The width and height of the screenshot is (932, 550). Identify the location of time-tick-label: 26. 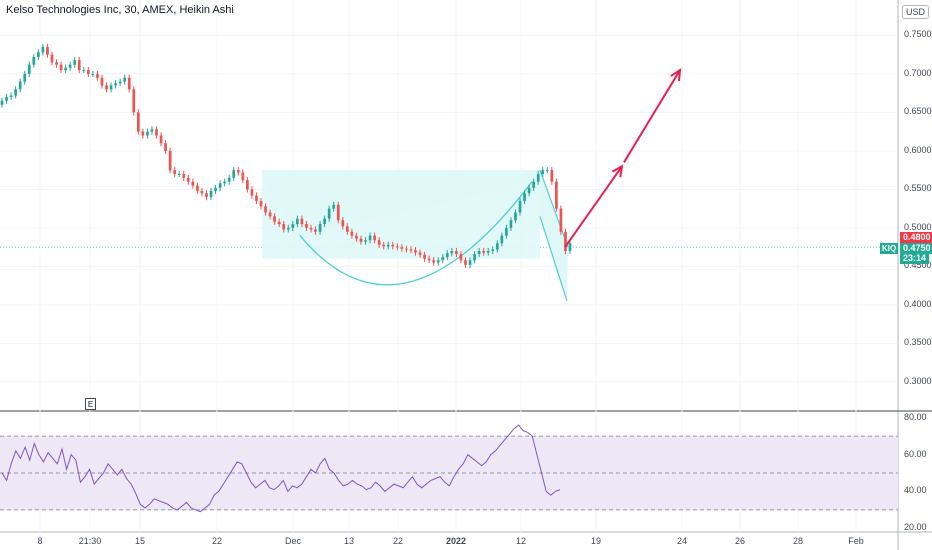
(740, 541).